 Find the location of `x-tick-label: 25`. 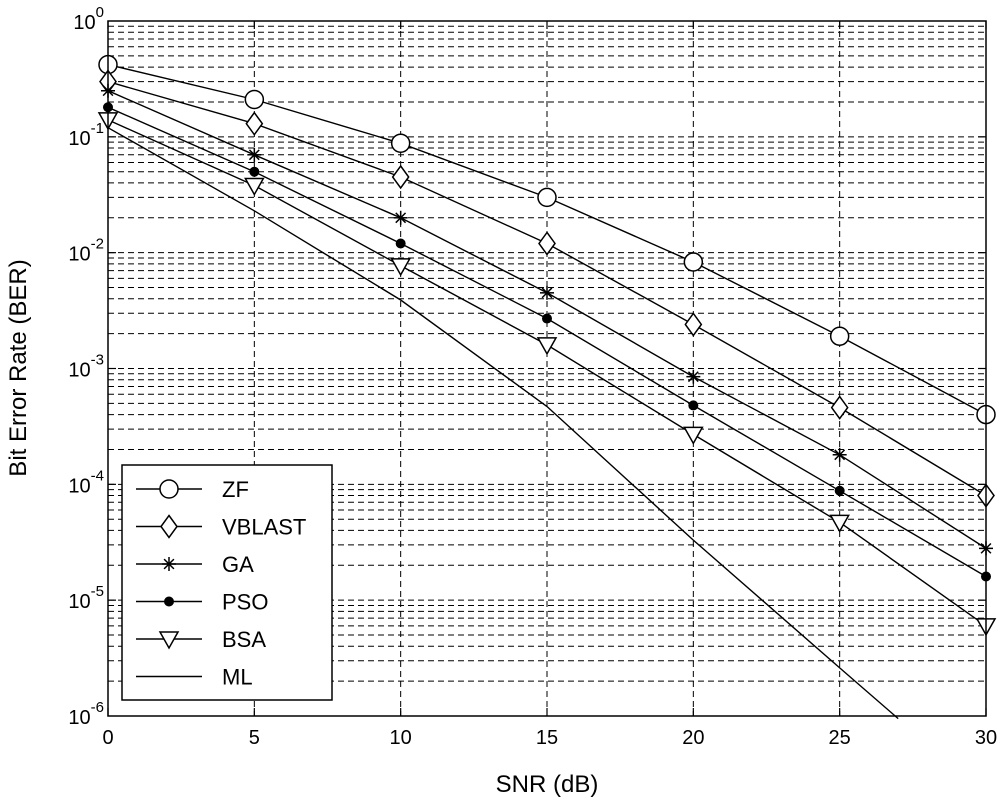

x-tick-label: 25 is located at coordinates (840, 738).